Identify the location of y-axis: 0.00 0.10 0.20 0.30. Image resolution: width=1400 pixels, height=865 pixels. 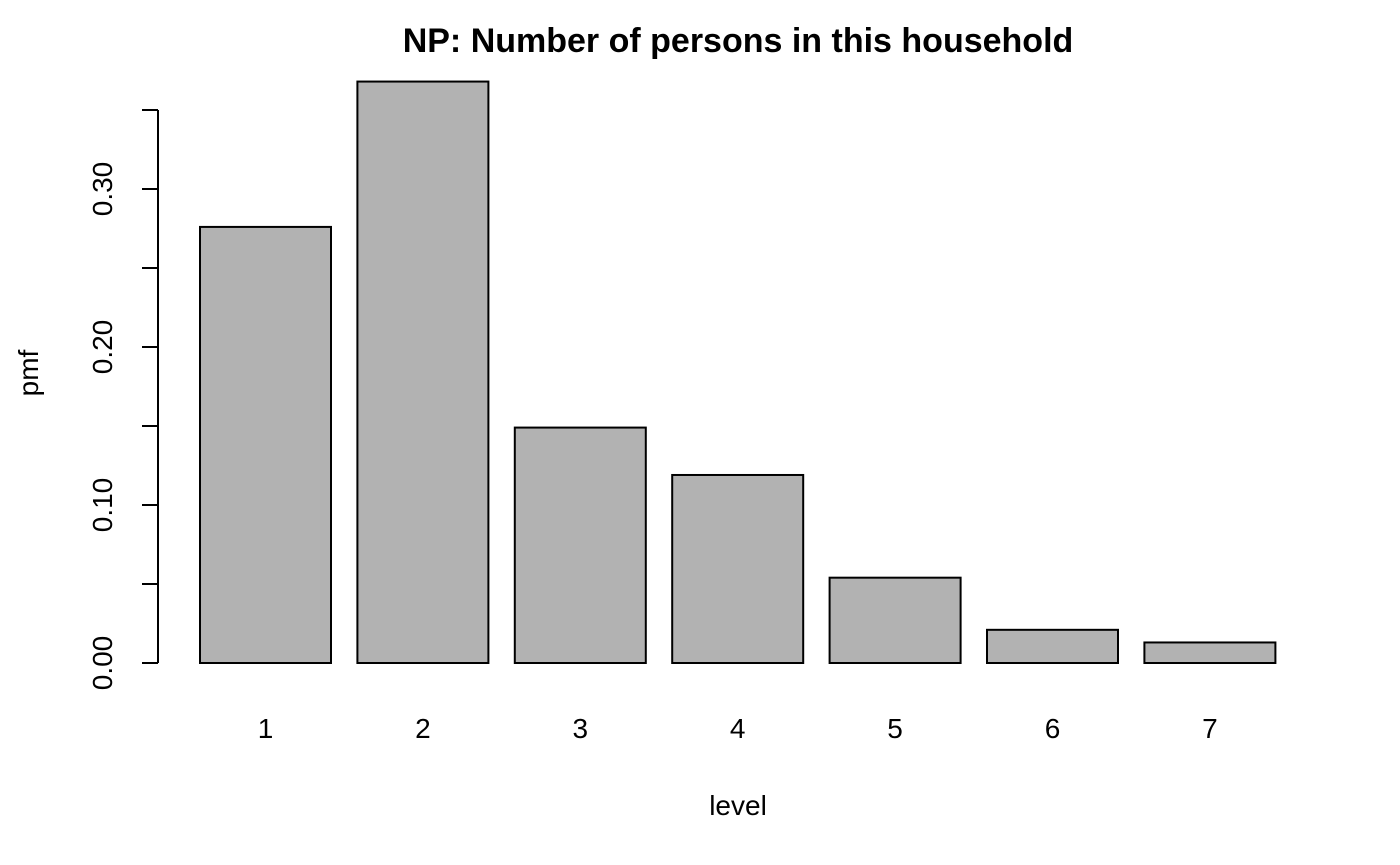
(123, 400).